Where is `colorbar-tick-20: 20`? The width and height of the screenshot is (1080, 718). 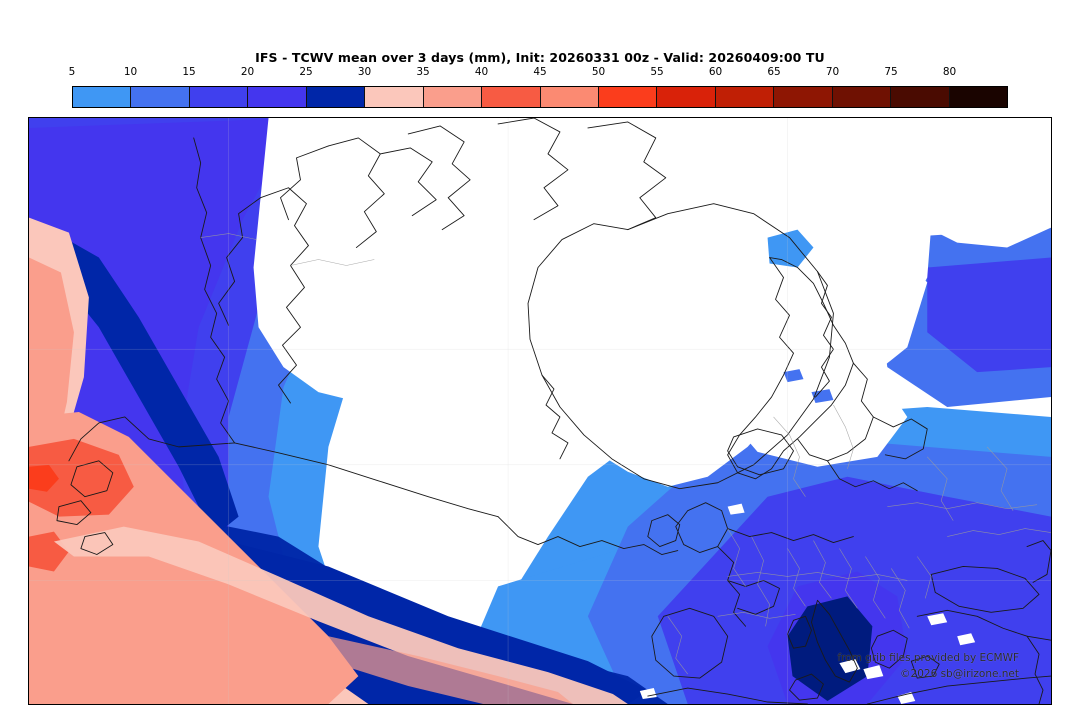 colorbar-tick-20: 20 is located at coordinates (247, 72).